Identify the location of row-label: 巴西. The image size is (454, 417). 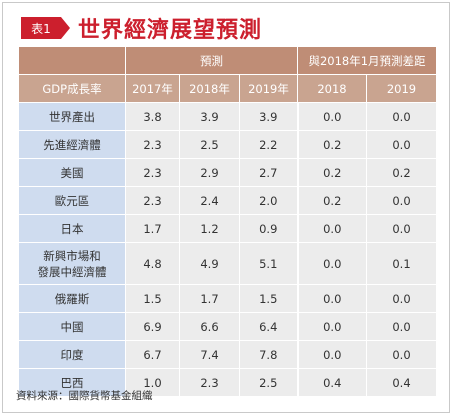
(72, 382).